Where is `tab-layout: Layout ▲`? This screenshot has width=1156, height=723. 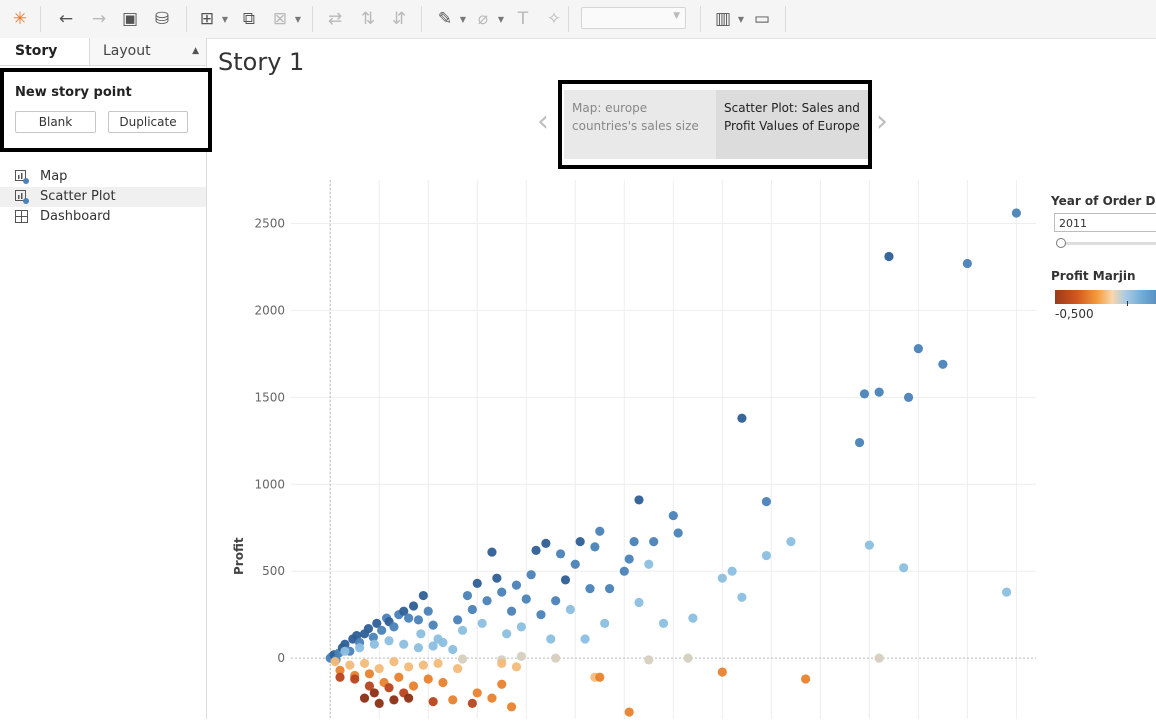 tab-layout: Layout ▲ is located at coordinates (147, 51).